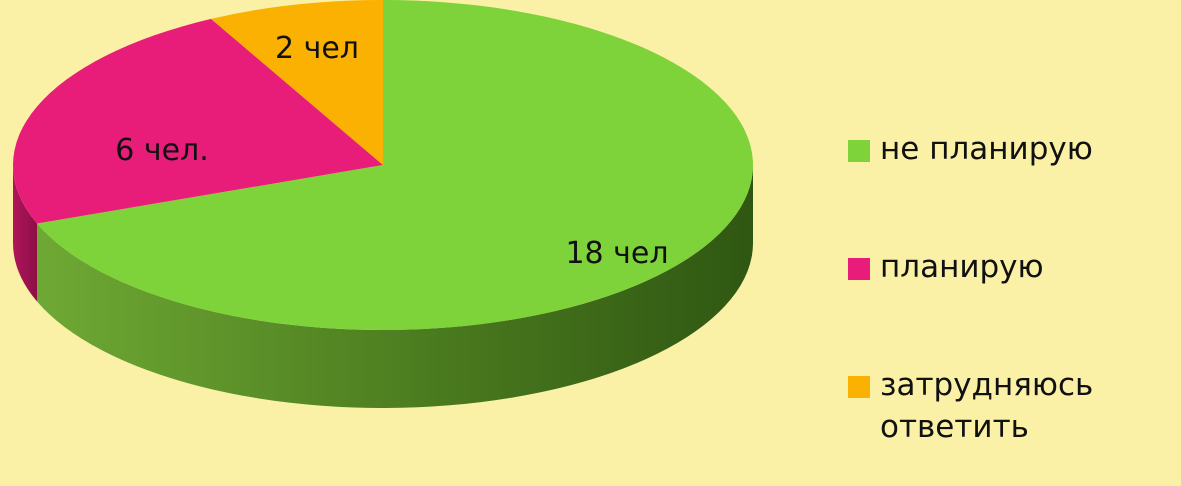  I want to click on legend-item: затрудняюсь ответить, so click(1014, 406).